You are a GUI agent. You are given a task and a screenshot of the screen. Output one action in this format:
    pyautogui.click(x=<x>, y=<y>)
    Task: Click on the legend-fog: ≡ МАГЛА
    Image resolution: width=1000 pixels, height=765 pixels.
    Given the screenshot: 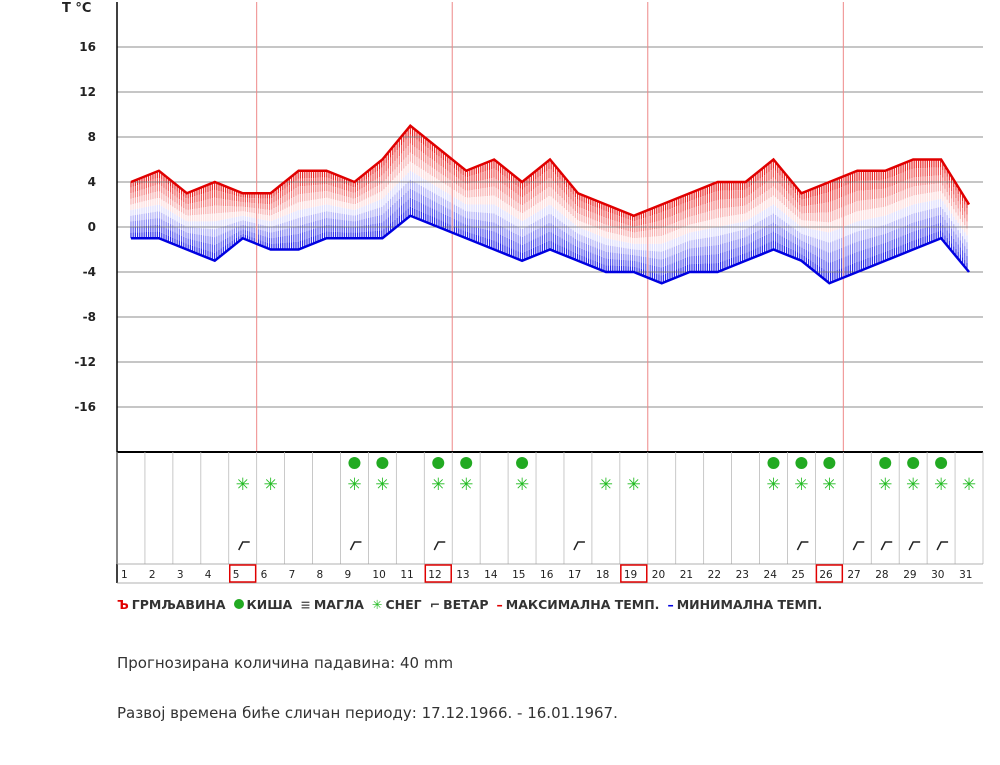 What is the action you would take?
    pyautogui.click(x=332, y=604)
    